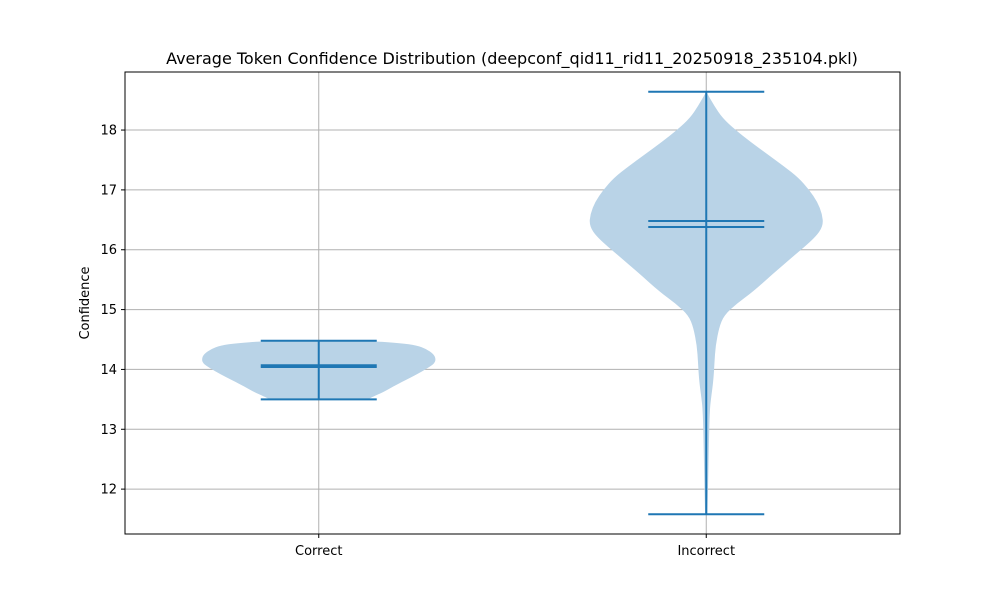 The image size is (1000, 600). What do you see at coordinates (706, 551) in the screenshot?
I see `x-tick-label: Incorrect` at bounding box center [706, 551].